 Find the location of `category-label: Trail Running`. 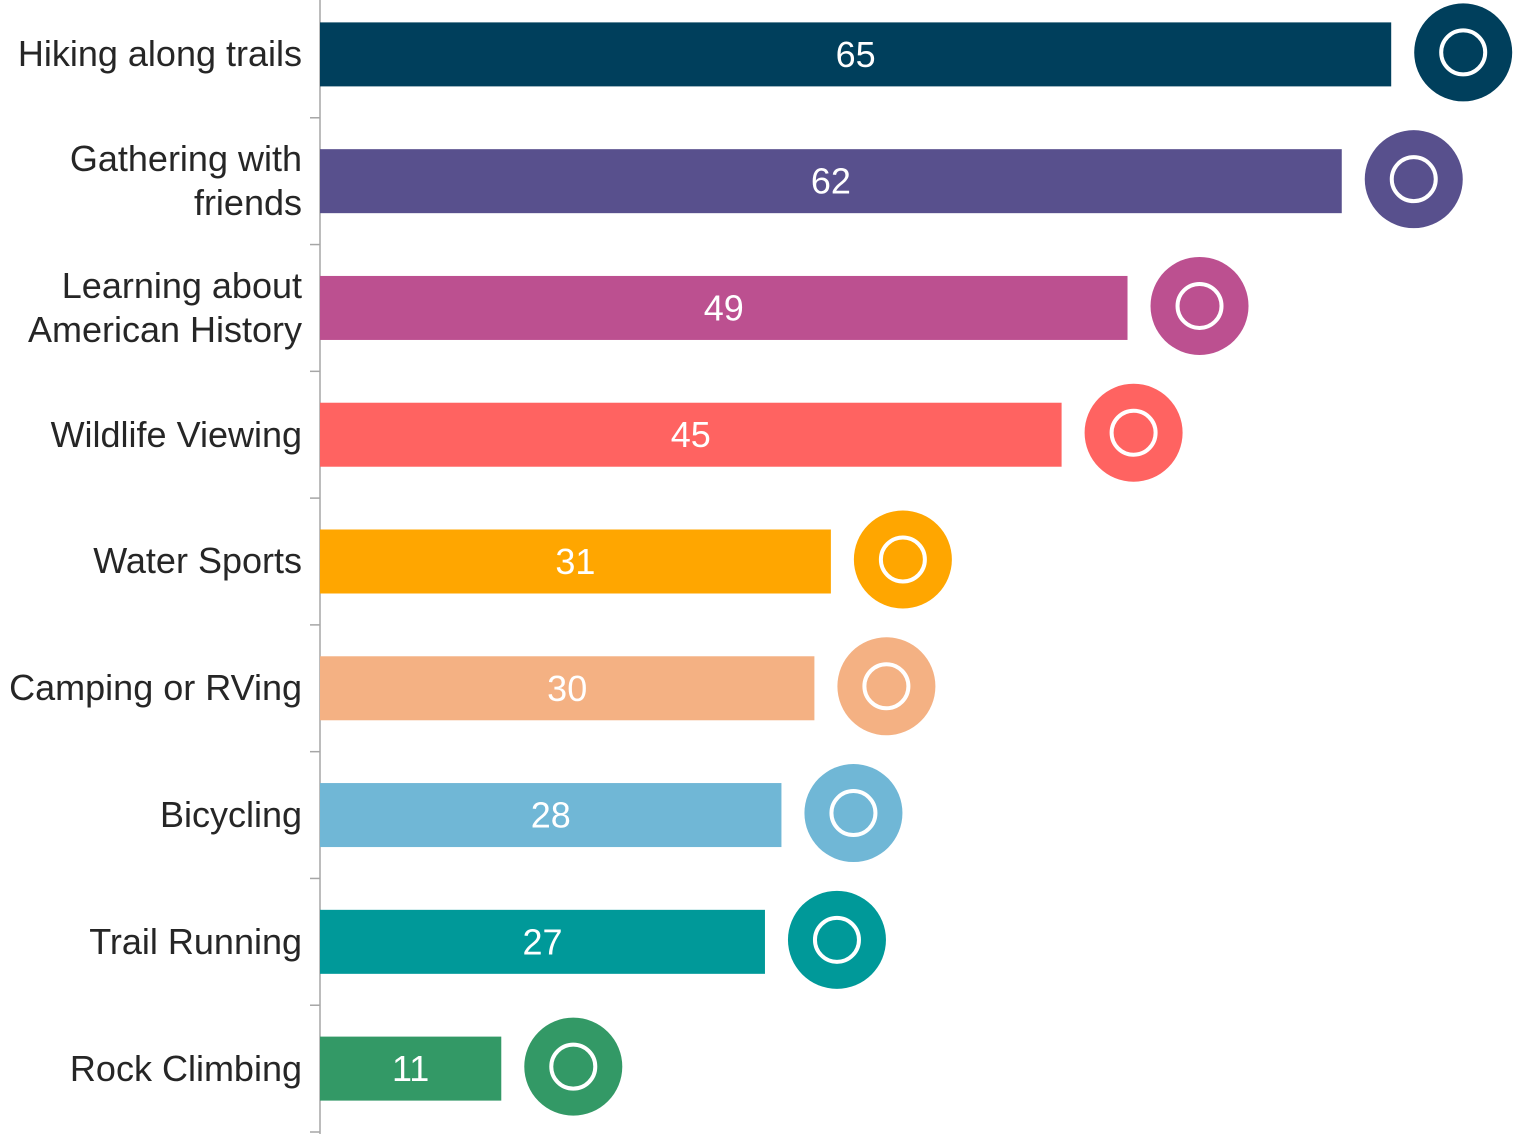

category-label: Trail Running is located at coordinates (195, 941).